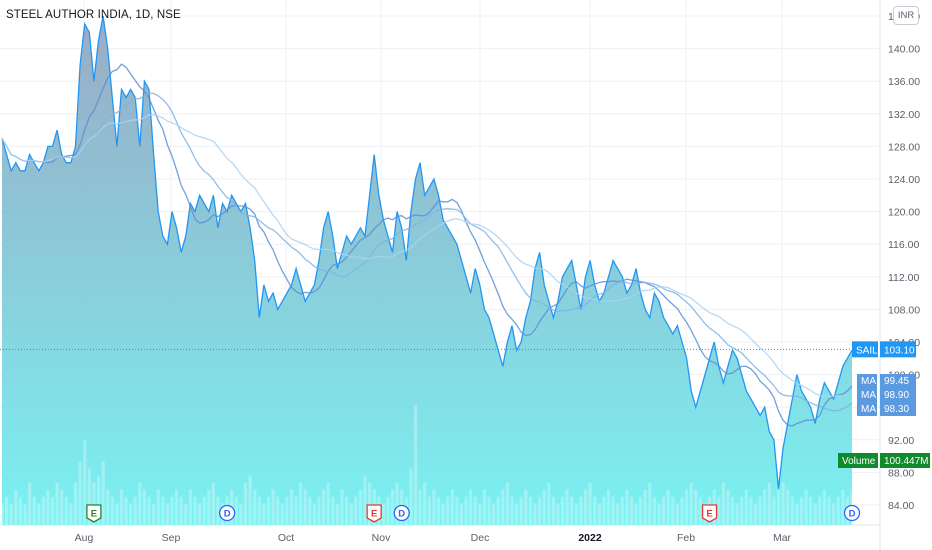 This screenshot has height=550, width=932. I want to click on y-tick-label: 124.00, so click(904, 180).